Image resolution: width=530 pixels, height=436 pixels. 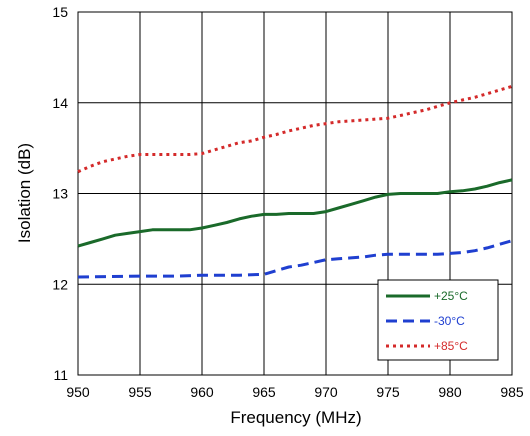 I want to click on y-tick-label: 12, so click(x=60, y=284).